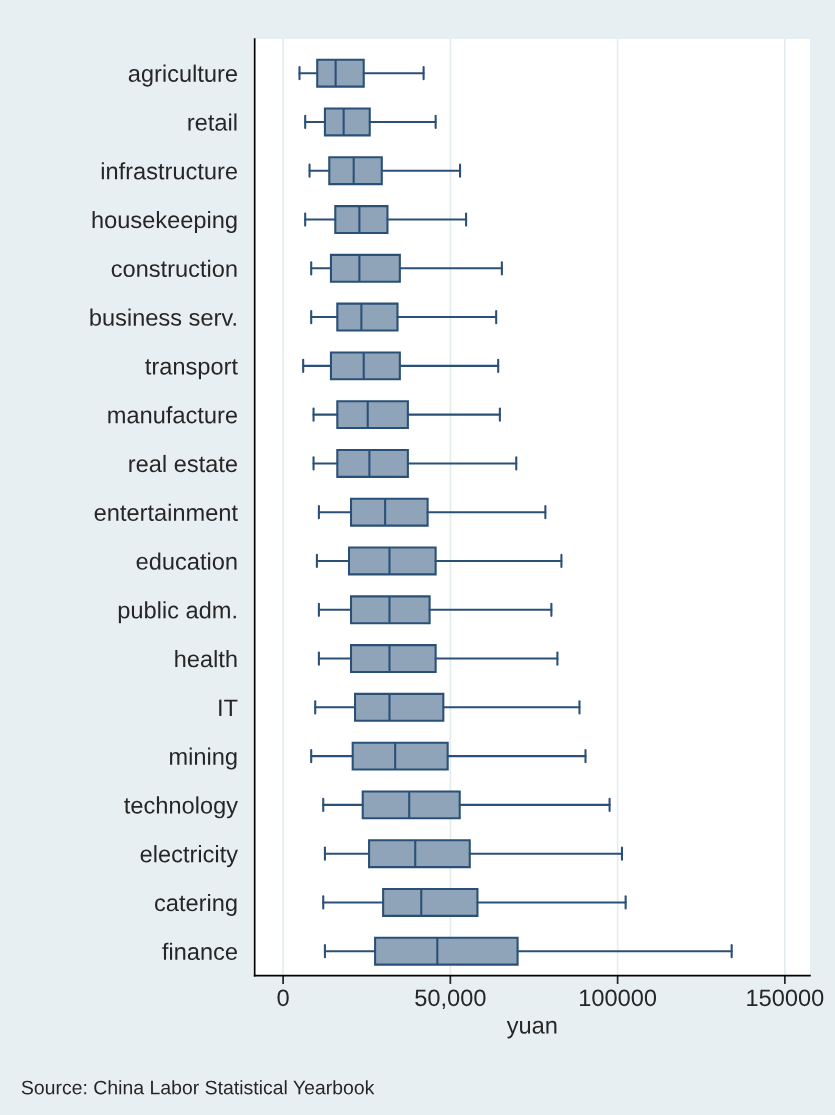 This screenshot has height=1115, width=835. I want to click on y-tick-label: electricity, so click(189, 856).